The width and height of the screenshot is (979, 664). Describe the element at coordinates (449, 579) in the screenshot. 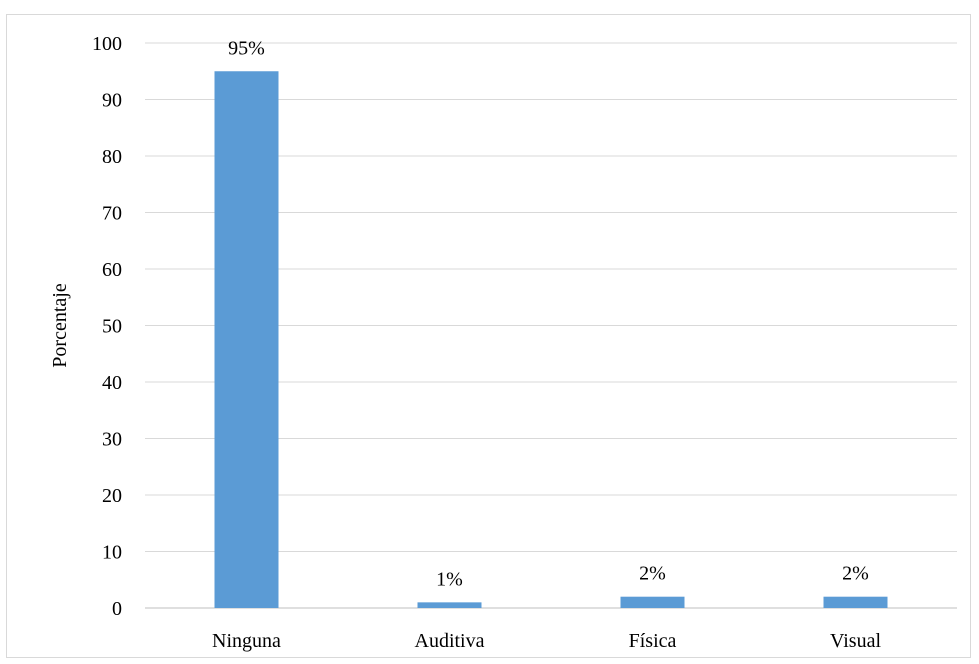

I see `data-label: 1%` at that location.